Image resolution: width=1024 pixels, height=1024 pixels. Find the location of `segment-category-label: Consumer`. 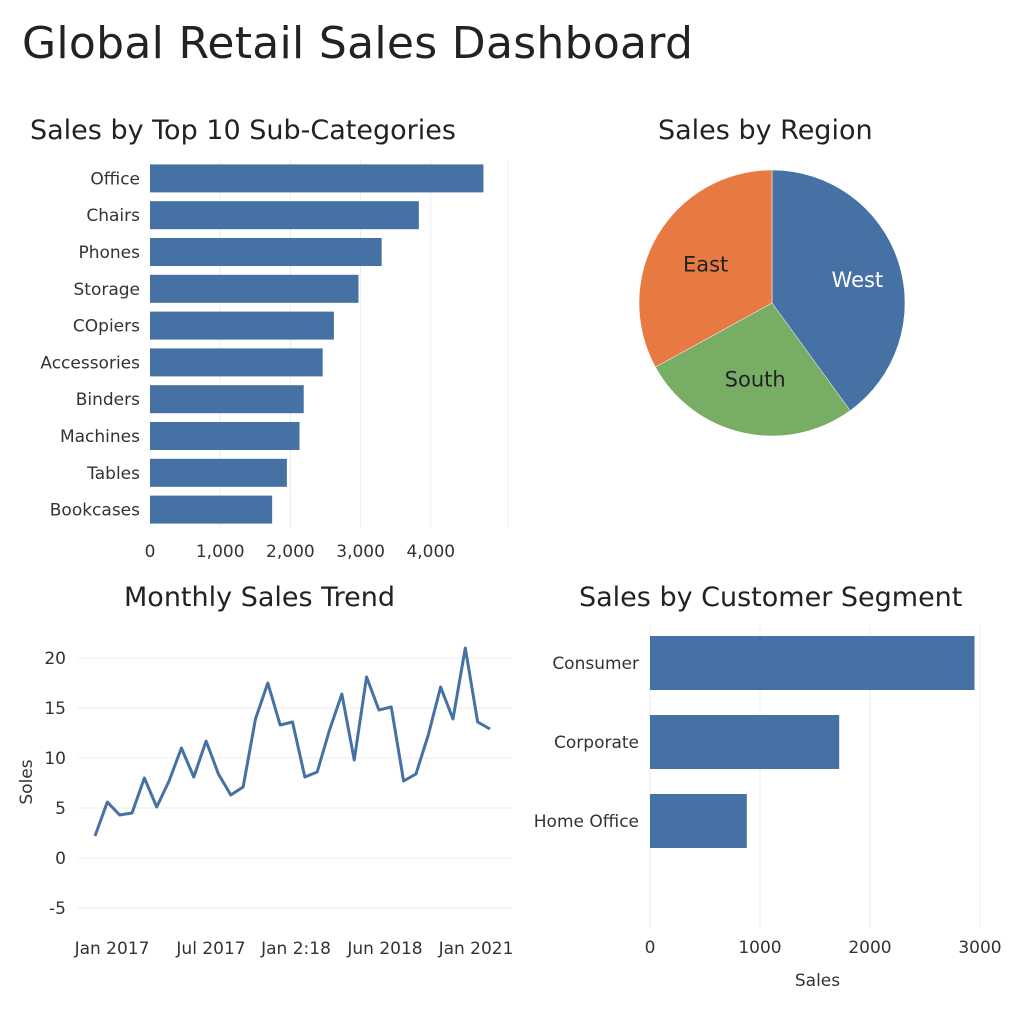

segment-category-label: Consumer is located at coordinates (595, 664).